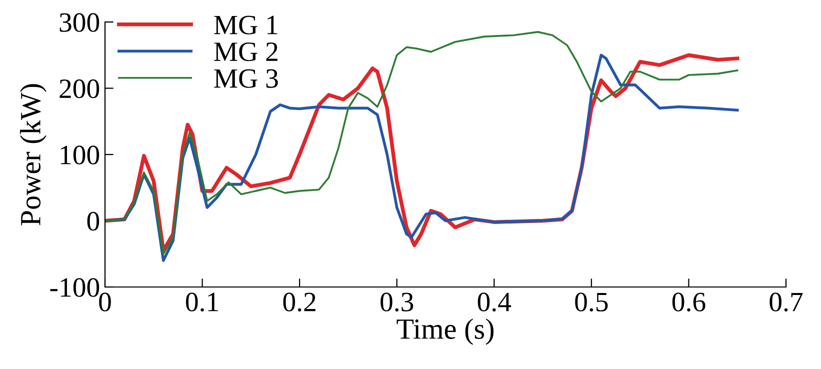 The width and height of the screenshot is (821, 369). What do you see at coordinates (495, 302) in the screenshot?
I see `x-tick-label: 0.4` at bounding box center [495, 302].